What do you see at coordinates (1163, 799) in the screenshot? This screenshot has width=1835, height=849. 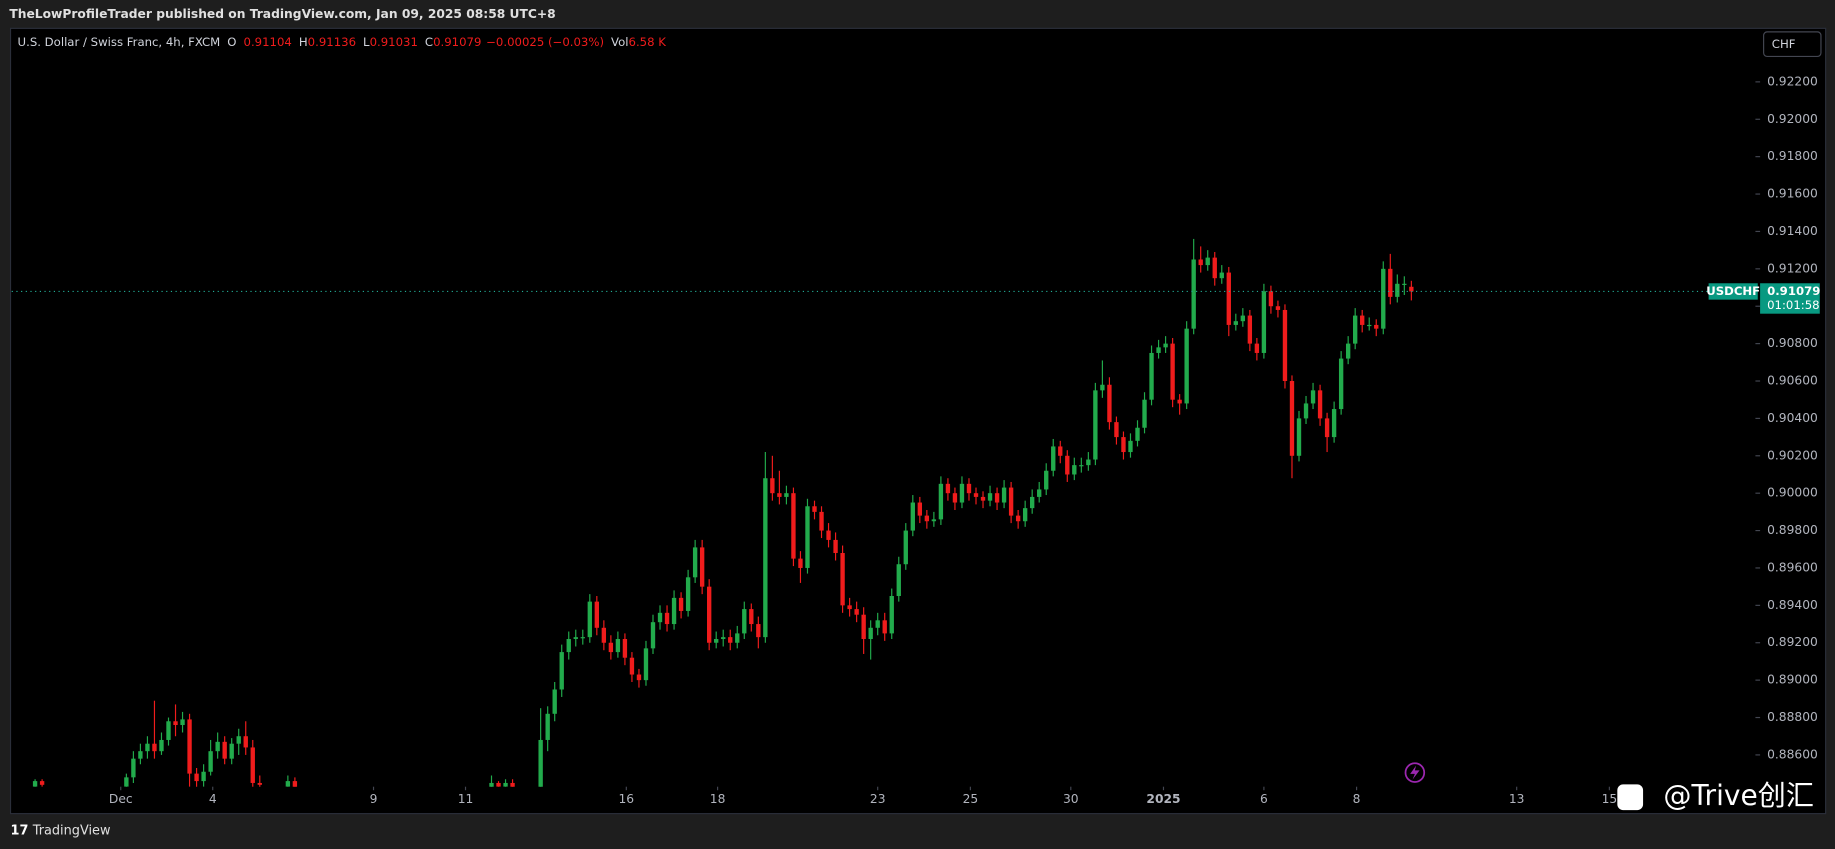 I see `x-tick-label: 2025` at bounding box center [1163, 799].